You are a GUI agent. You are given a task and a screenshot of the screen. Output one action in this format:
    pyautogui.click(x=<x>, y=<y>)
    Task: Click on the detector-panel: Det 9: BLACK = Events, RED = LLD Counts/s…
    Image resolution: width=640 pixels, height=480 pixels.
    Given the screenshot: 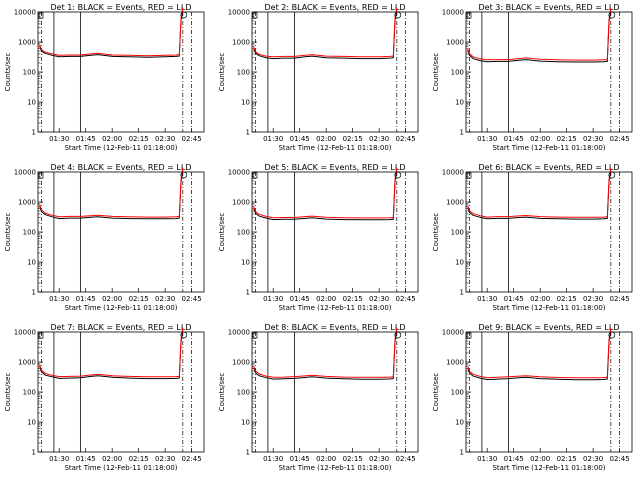 What is the action you would take?
    pyautogui.click(x=532, y=397)
    